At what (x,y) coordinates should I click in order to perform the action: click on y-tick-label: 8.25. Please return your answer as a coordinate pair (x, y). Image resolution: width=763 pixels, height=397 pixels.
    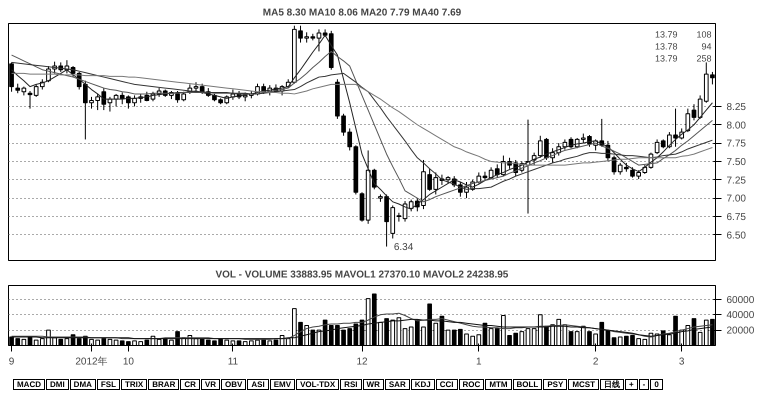
    Looking at the image, I should click on (736, 107).